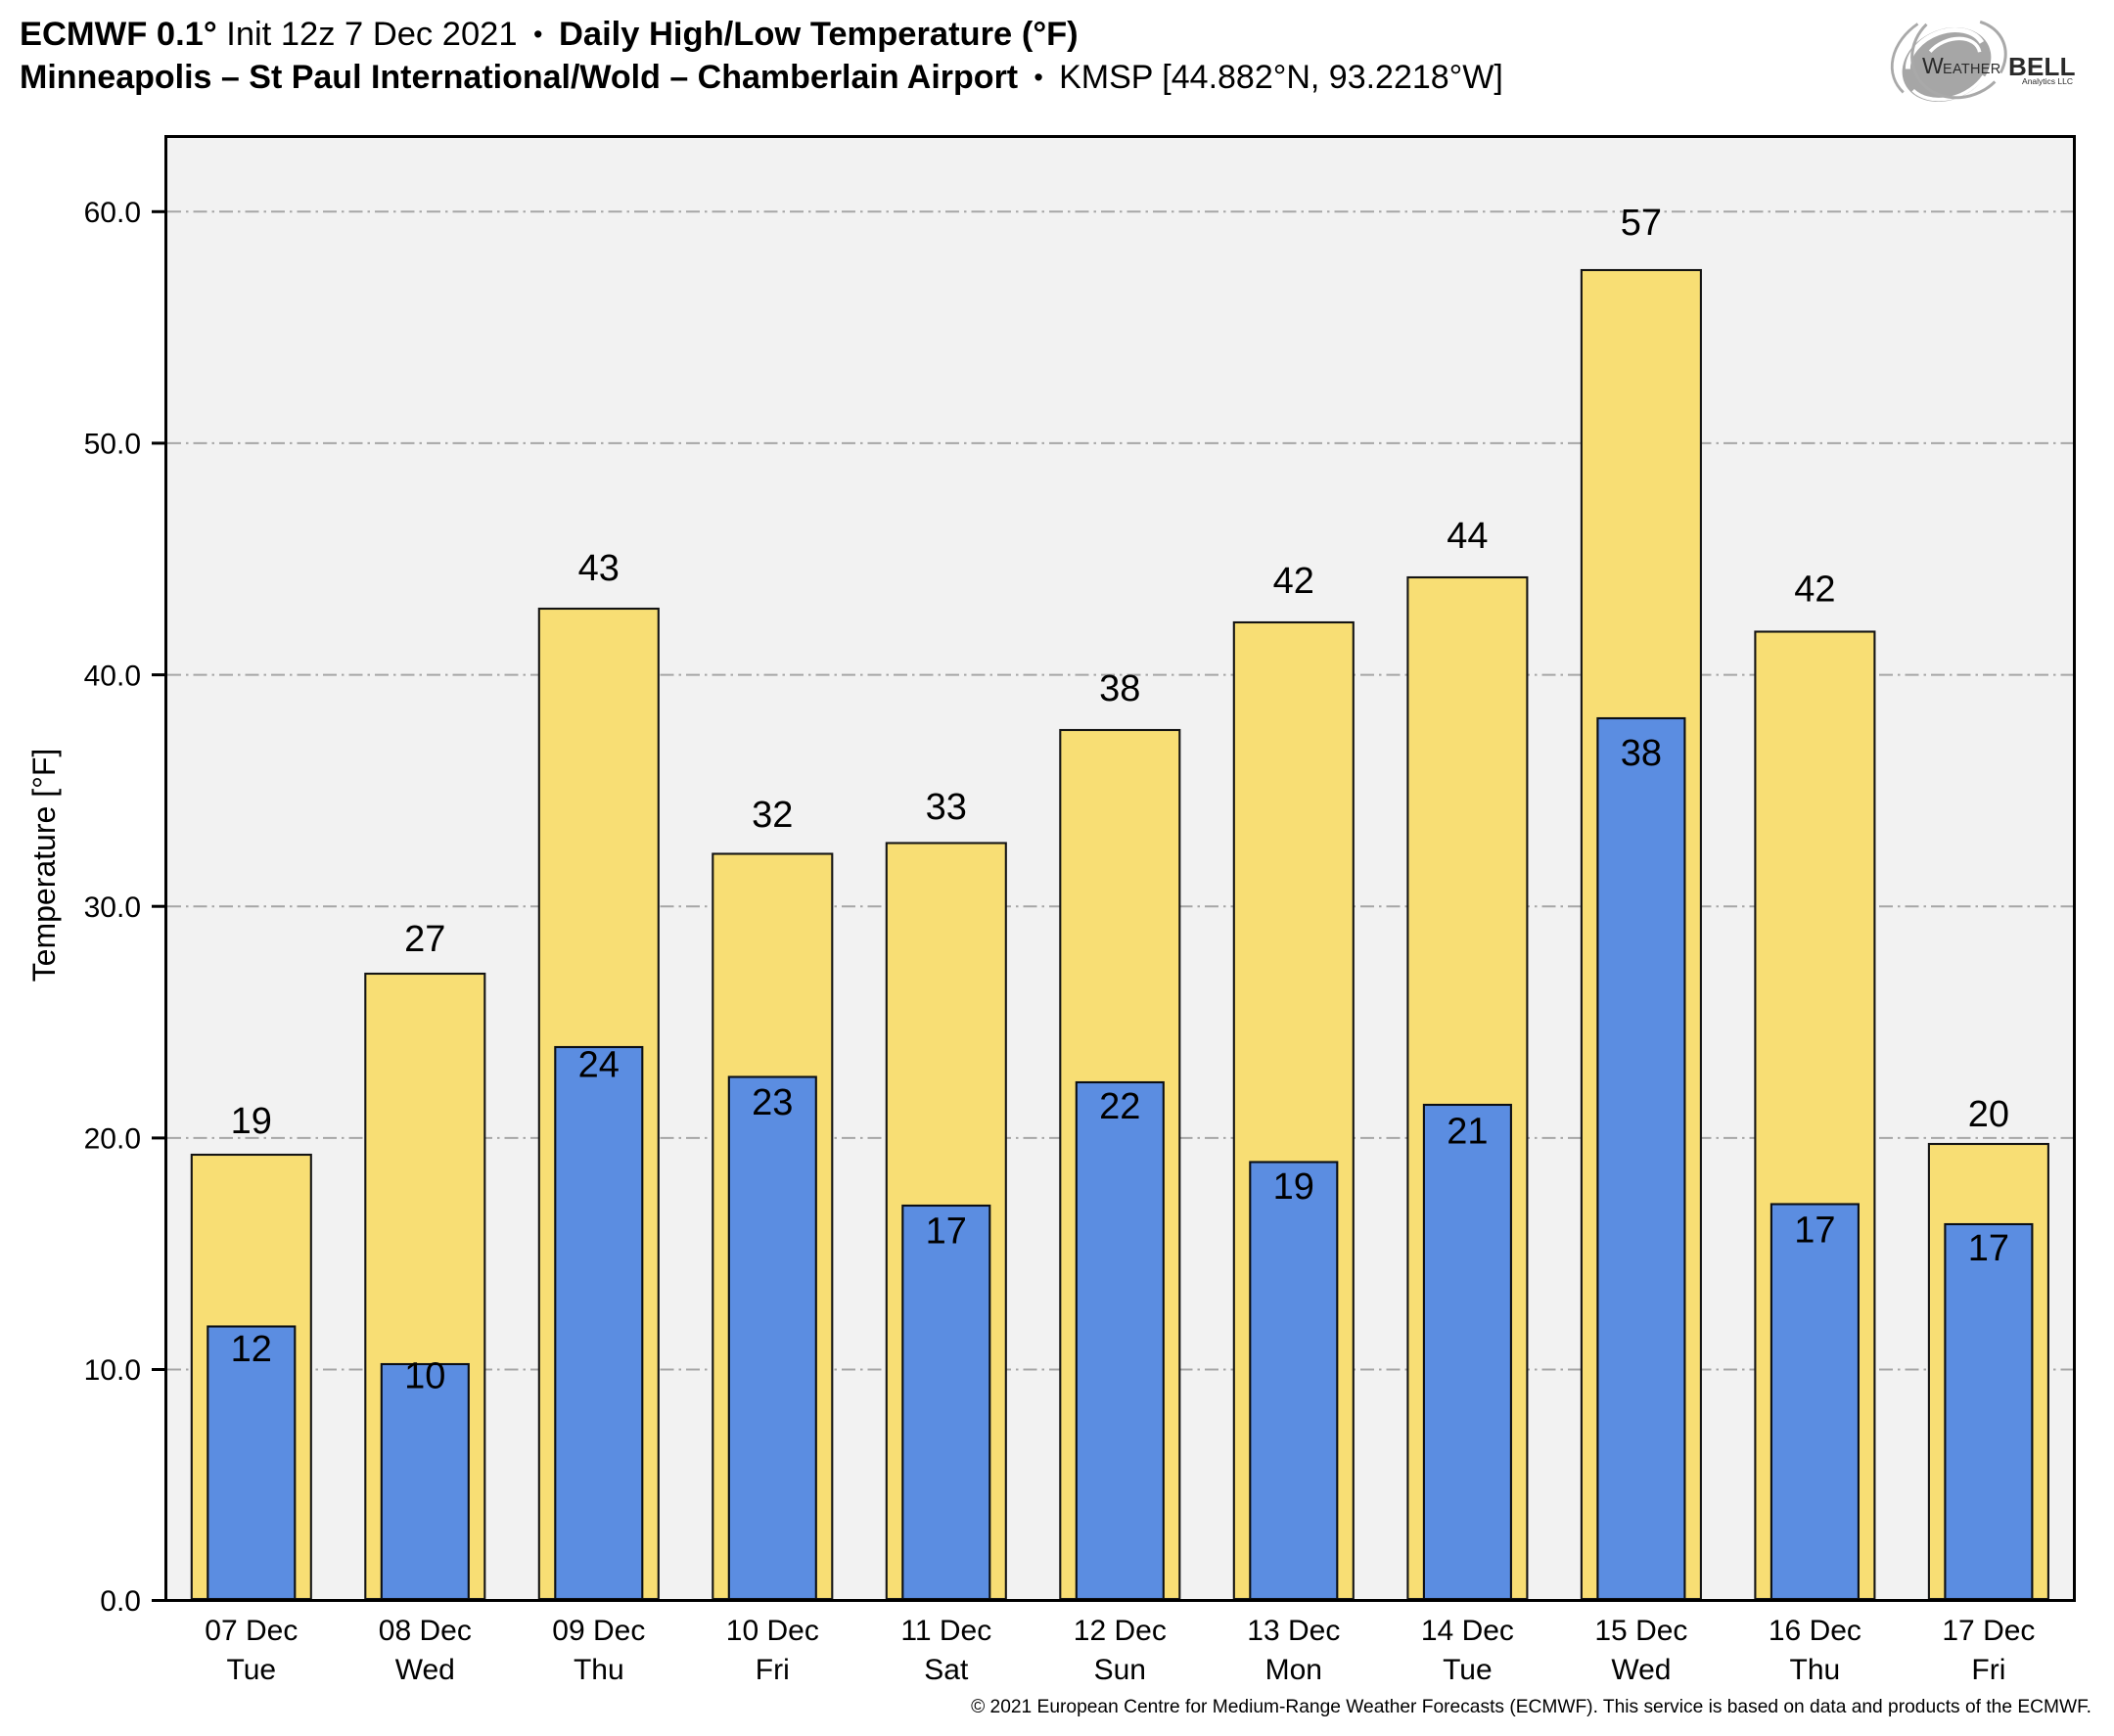 Image resolution: width=2114 pixels, height=1736 pixels. I want to click on svg-text: 22, so click(1120, 1106).